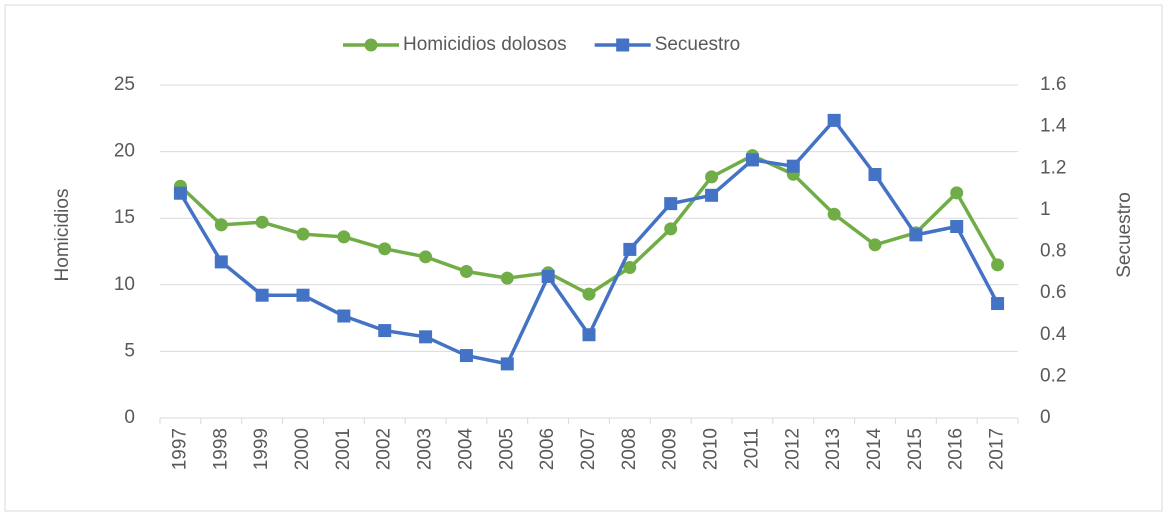 Image resolution: width=1167 pixels, height=521 pixels. What do you see at coordinates (506, 449) in the screenshot?
I see `x-tick-label: 2005` at bounding box center [506, 449].